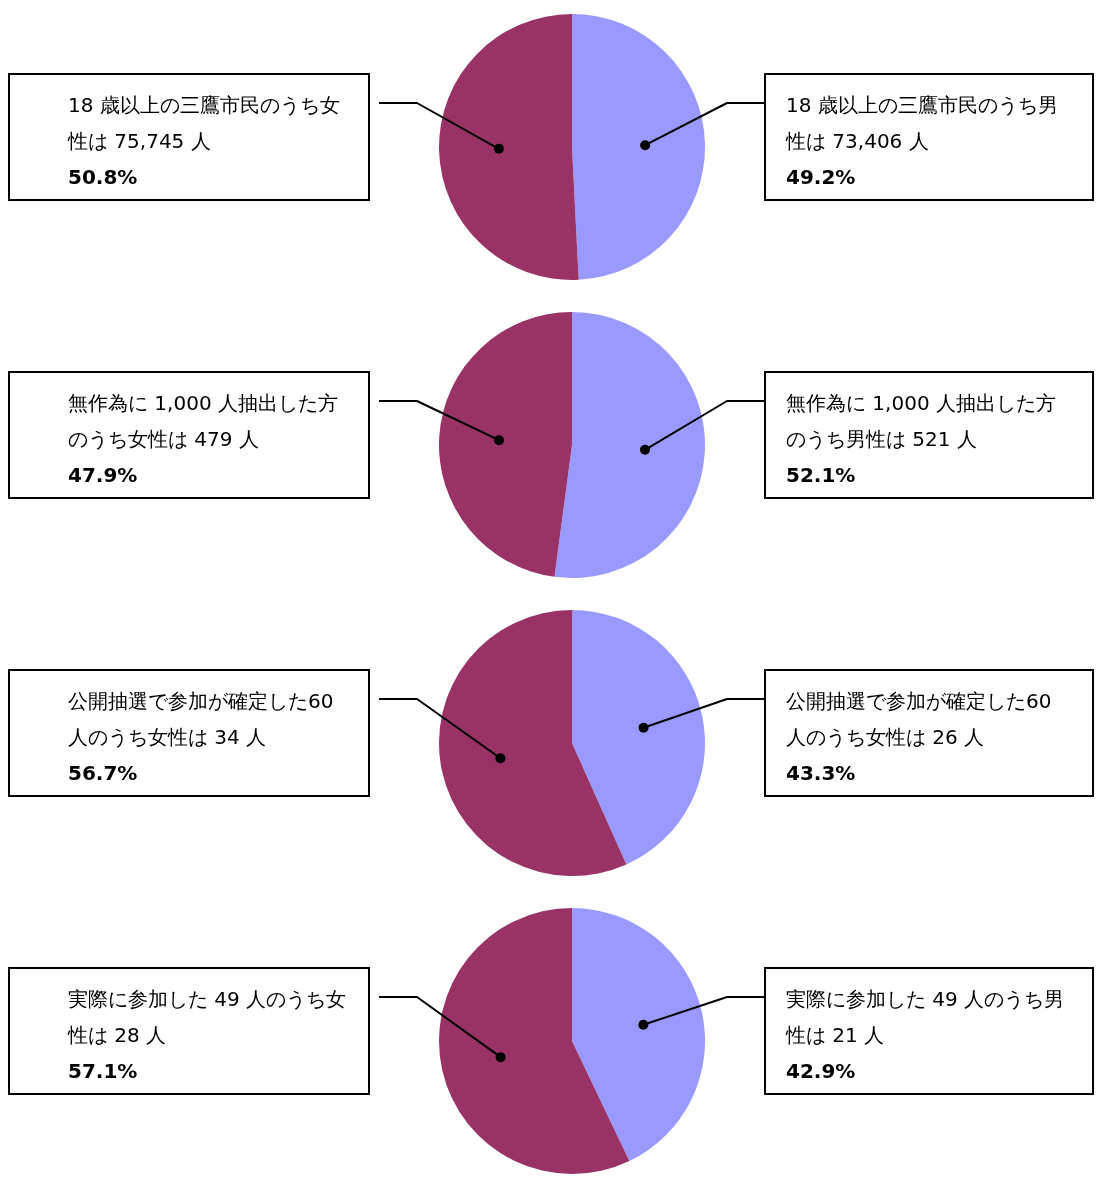 The height and width of the screenshot is (1204, 1102). Describe the element at coordinates (208, 1017) in the screenshot. I see `slice-label: 実際に参加した 49 人のうち女性は 28 人` at that location.